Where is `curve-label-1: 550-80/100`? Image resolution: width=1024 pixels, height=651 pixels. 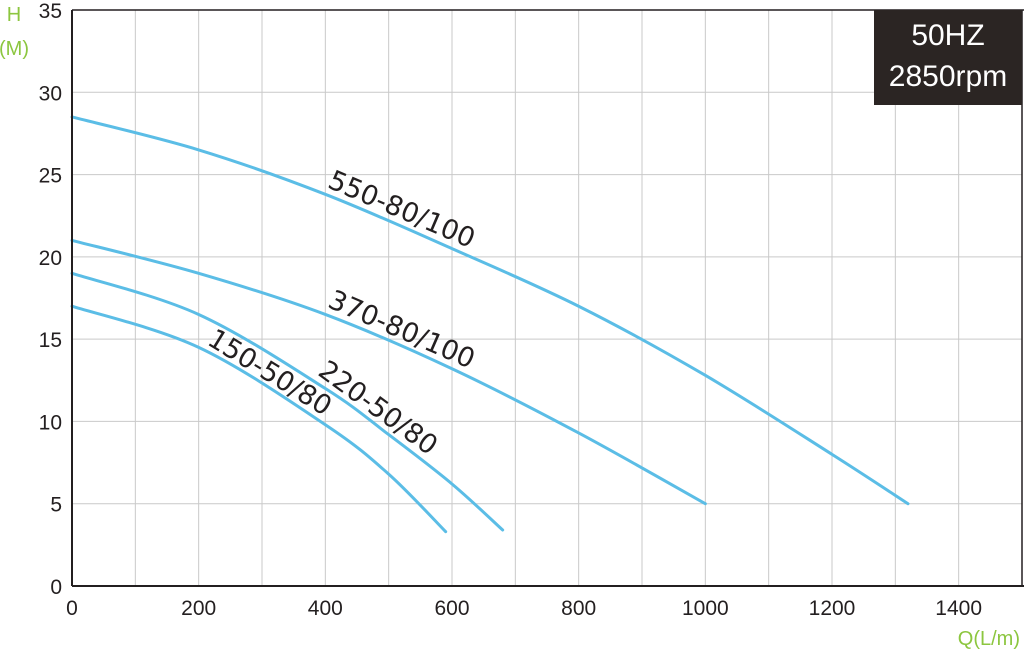 curve-label-1: 550-80/100 is located at coordinates (402, 210).